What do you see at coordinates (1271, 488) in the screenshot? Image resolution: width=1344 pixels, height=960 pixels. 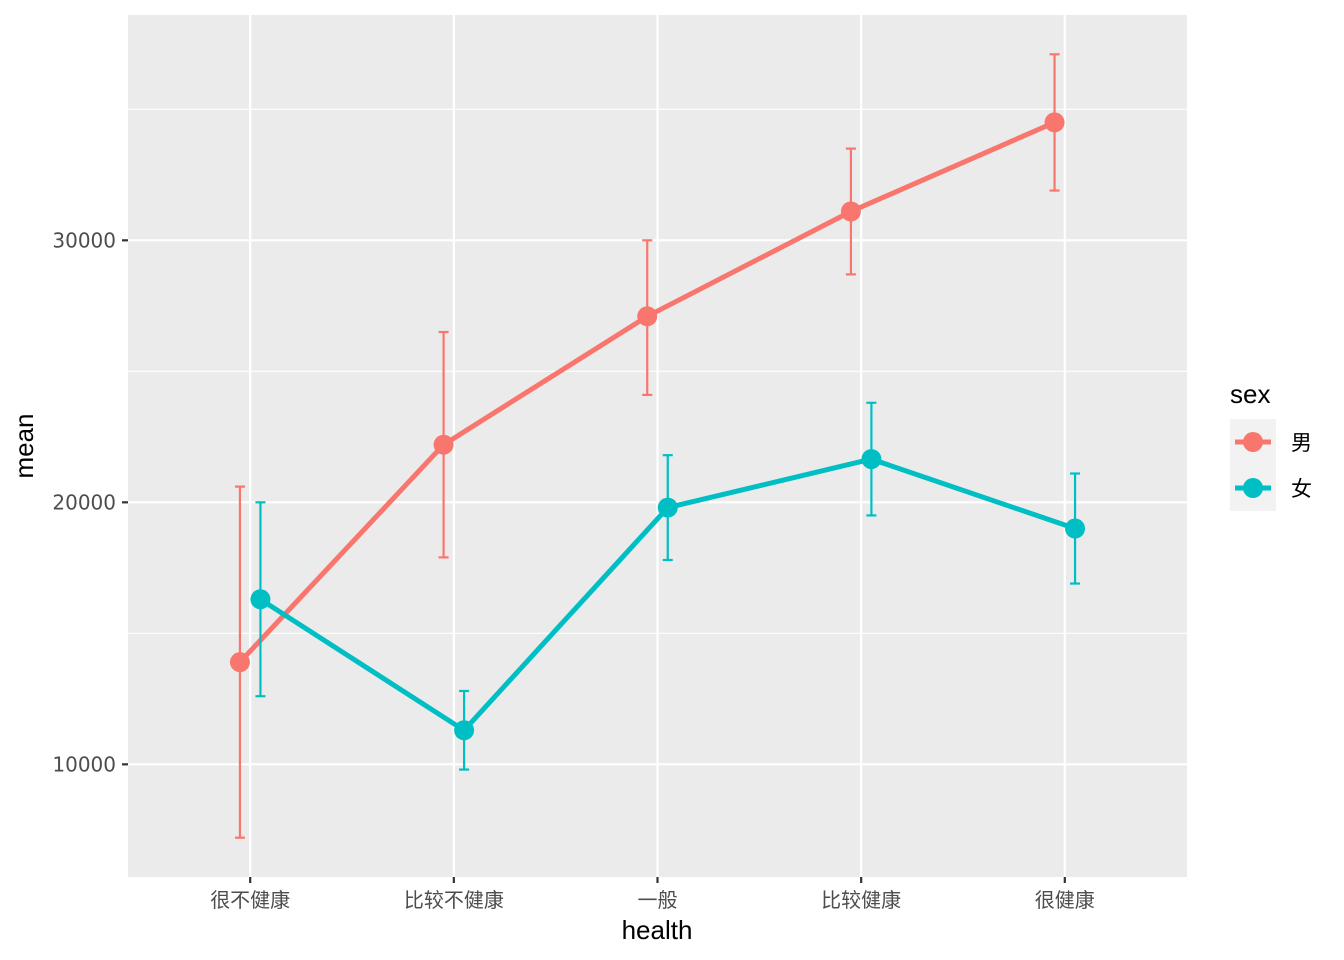 I see `legend-item: 女` at bounding box center [1271, 488].